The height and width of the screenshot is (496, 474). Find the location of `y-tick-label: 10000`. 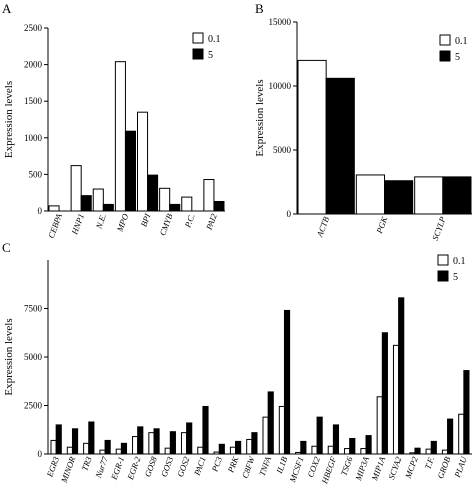

y-tick-label: 10000 is located at coordinates (280, 86).